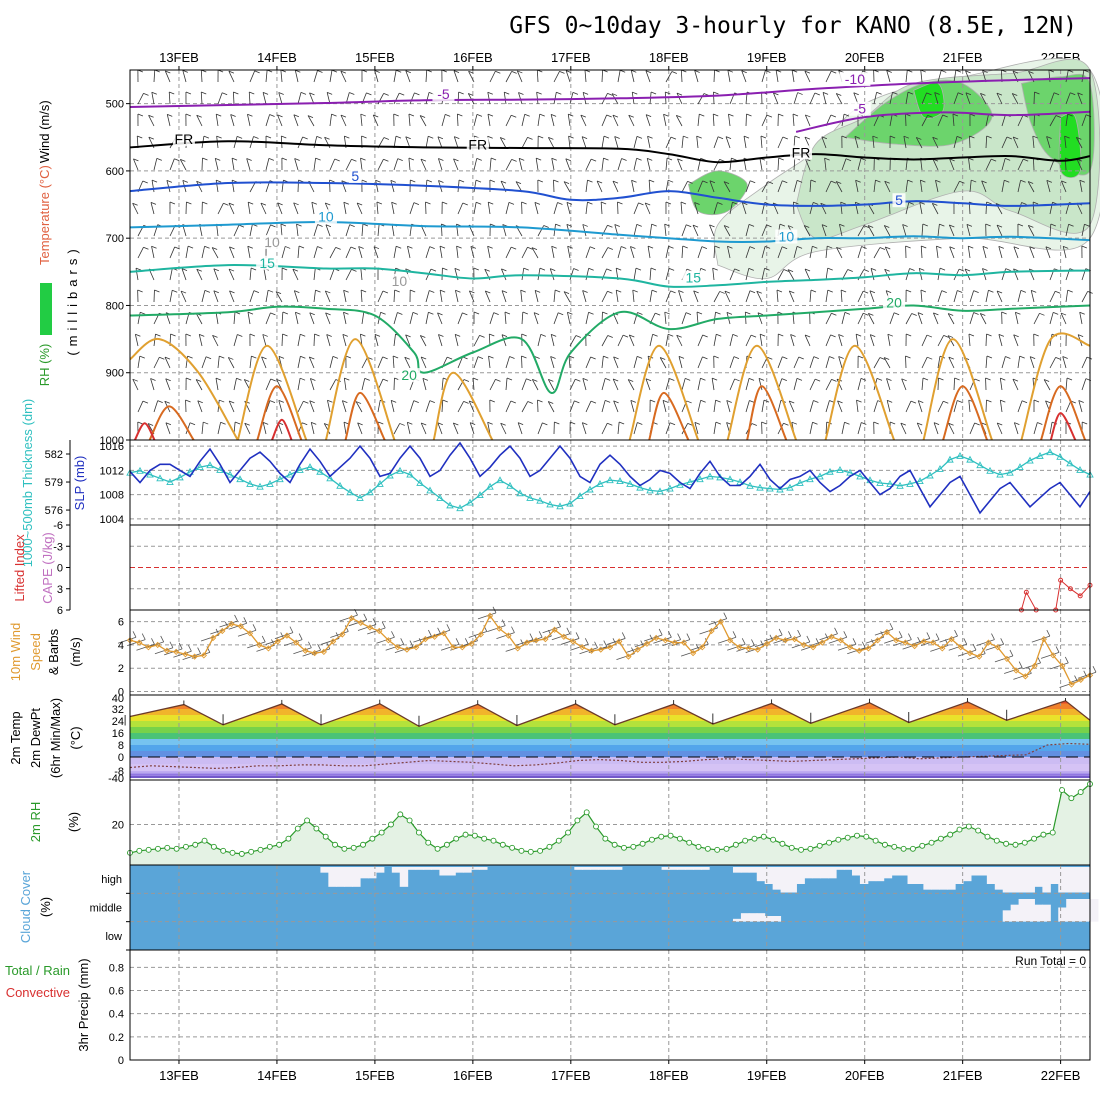 This screenshot has width=1100, height=1100. What do you see at coordinates (767, 57) in the screenshot?
I see `date-label-top: 19FEB` at bounding box center [767, 57].